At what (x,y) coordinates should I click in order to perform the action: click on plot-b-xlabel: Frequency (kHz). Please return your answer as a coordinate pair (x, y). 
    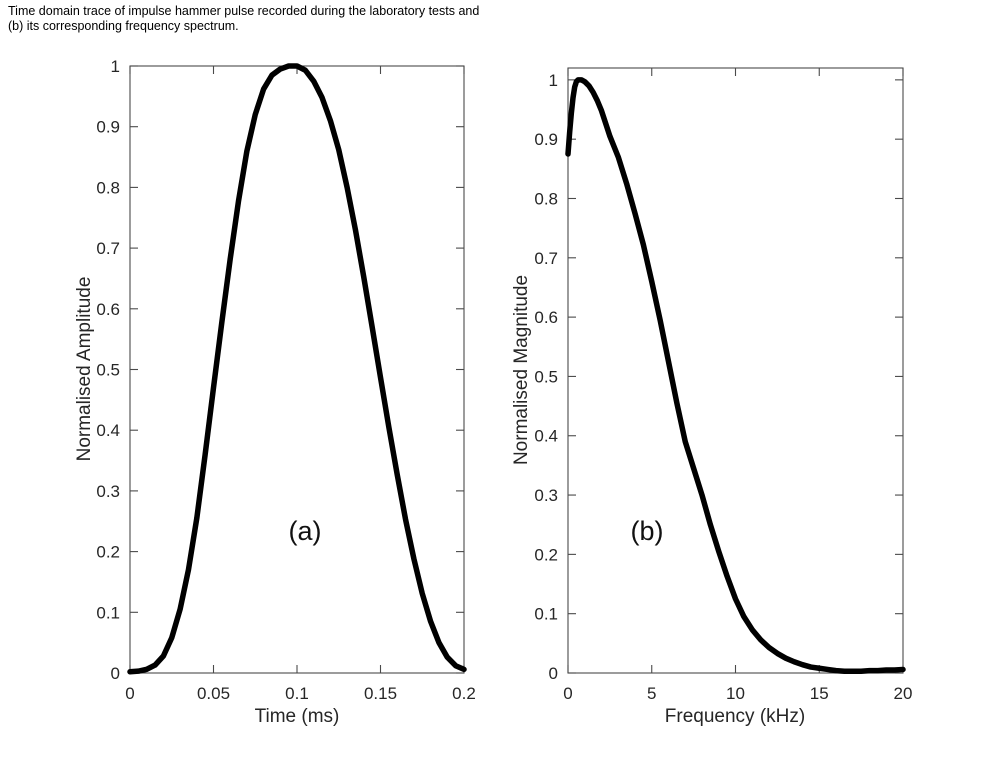
    Looking at the image, I should click on (735, 716).